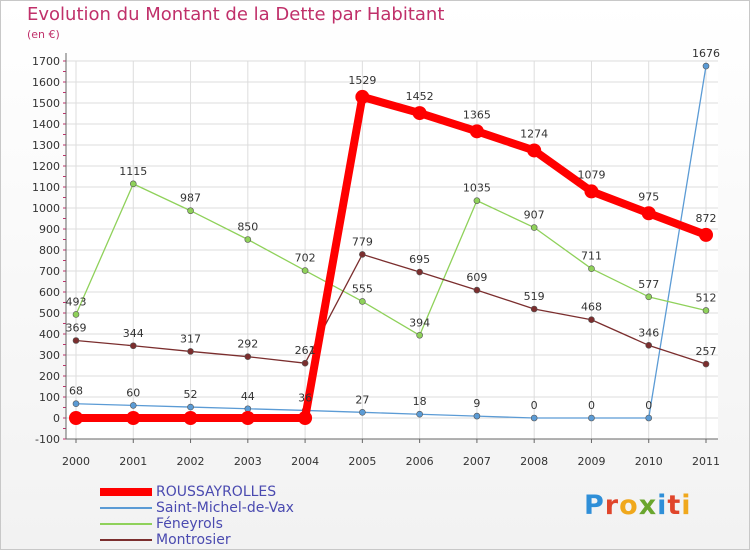 The image size is (750, 550). I want to click on data-label: 52, so click(191, 394).